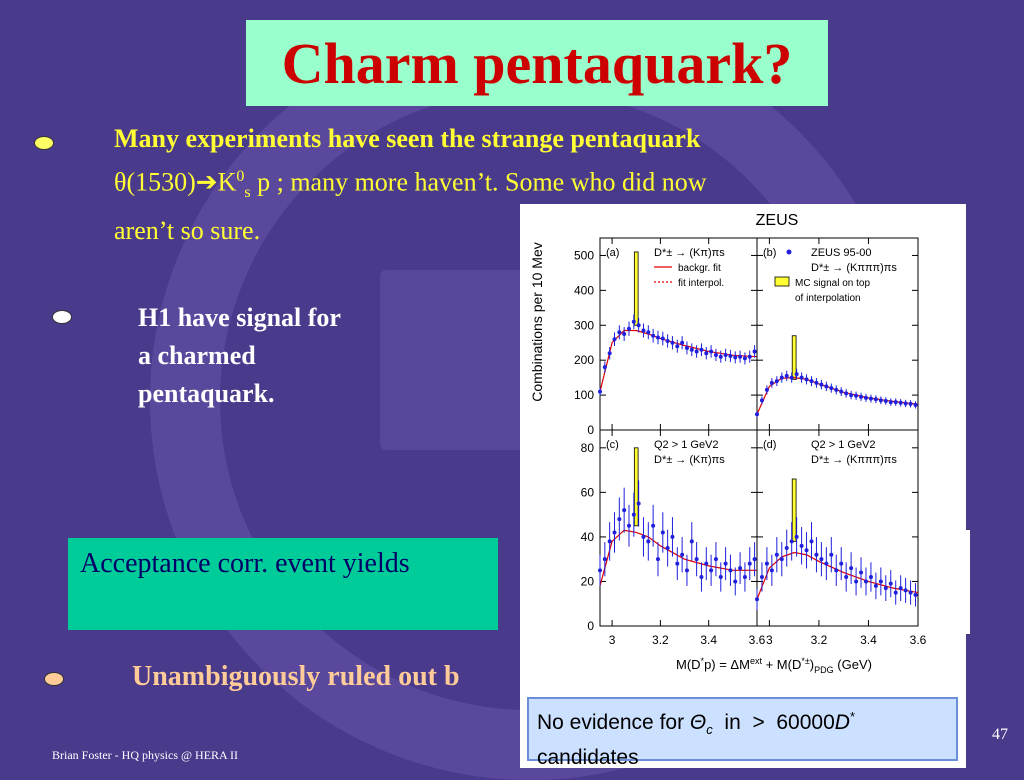 Image resolution: width=1024 pixels, height=780 pixels. I want to click on figure-panel-extension, so click(955, 582).